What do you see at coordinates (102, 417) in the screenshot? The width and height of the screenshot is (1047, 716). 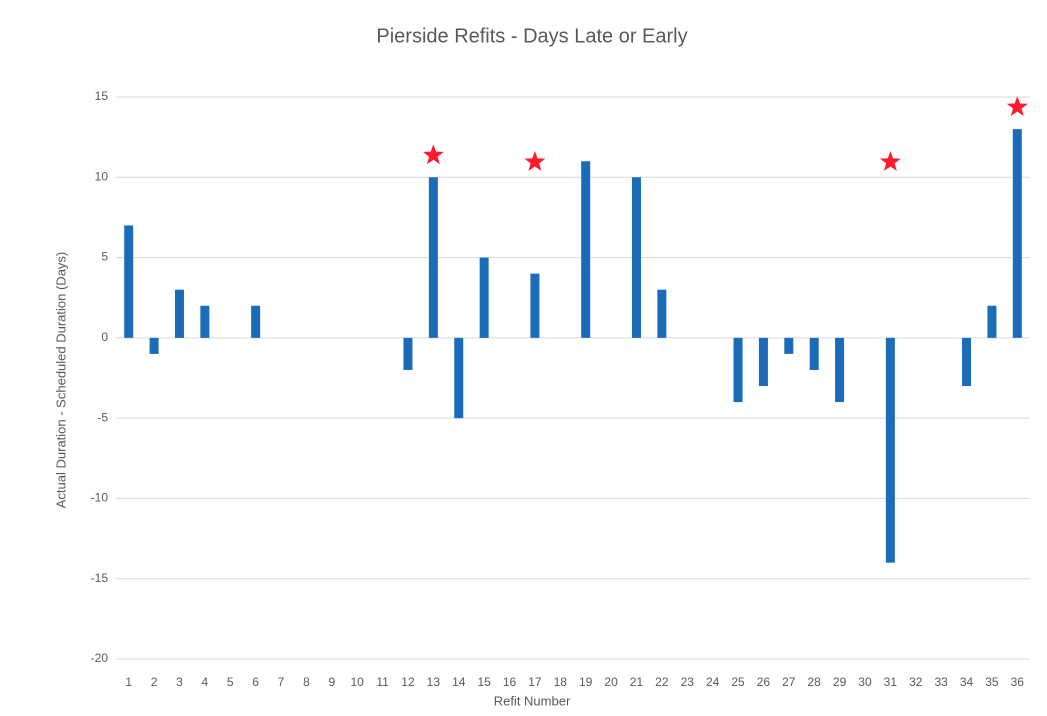 I see `y-tick-label: -5` at bounding box center [102, 417].